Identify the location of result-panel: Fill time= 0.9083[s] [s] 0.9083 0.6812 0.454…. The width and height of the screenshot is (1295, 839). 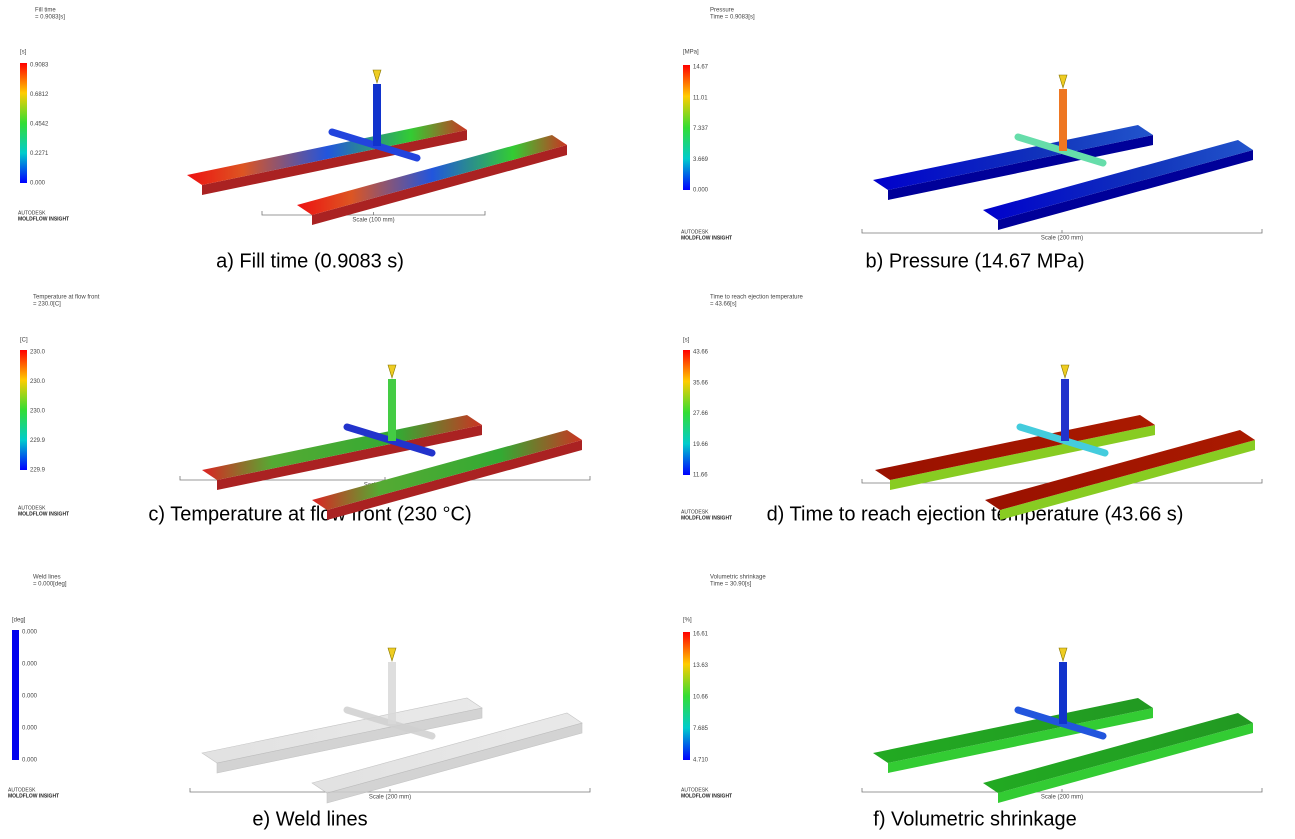
(292, 140).